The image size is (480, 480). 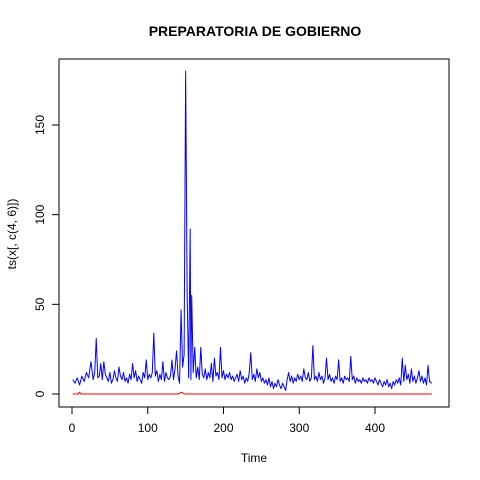 What do you see at coordinates (227, 420) in the screenshot?
I see `x-axis: 0 100 200 300 400` at bounding box center [227, 420].